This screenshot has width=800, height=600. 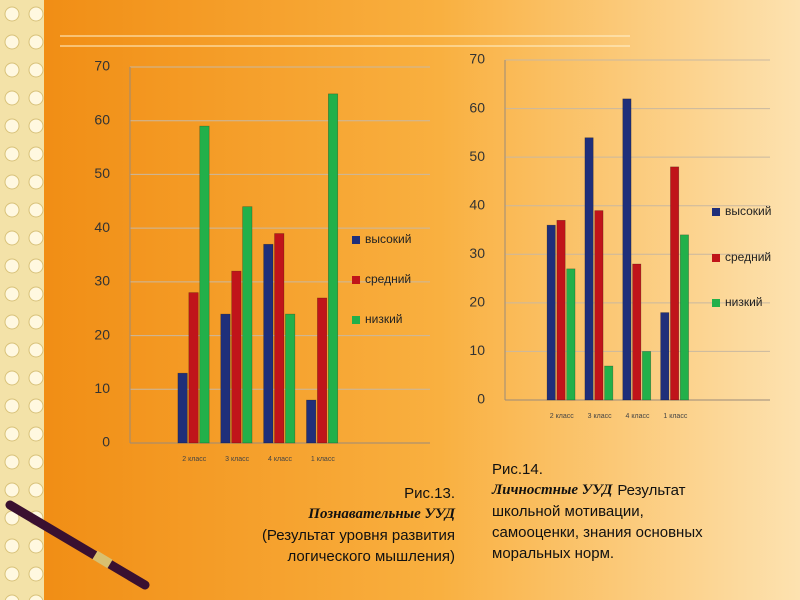 I want to click on caption-text: Результат, so click(x=651, y=490).